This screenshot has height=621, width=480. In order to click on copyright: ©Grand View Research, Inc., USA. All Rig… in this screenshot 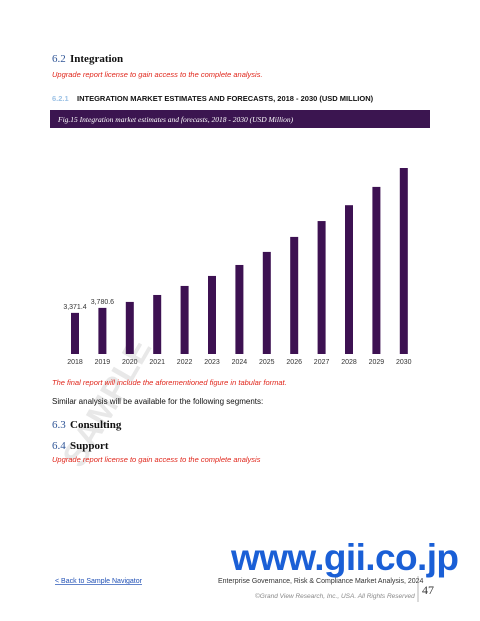, I will do `click(335, 596)`.